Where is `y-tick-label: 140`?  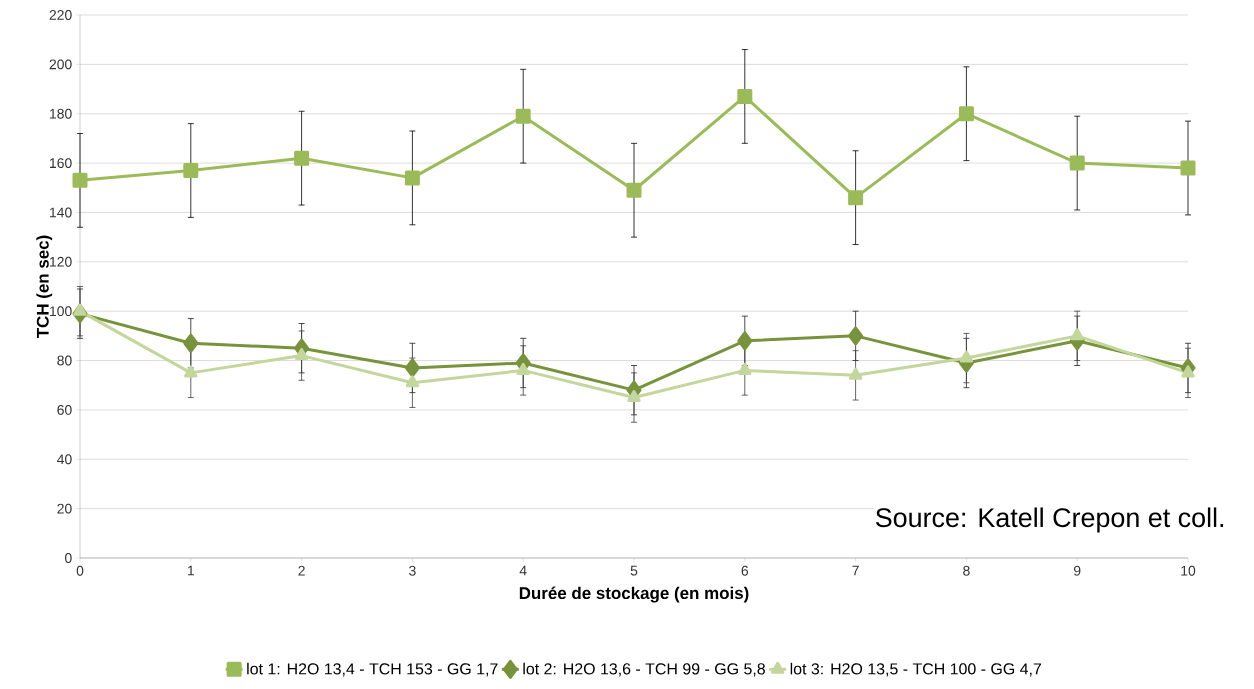 y-tick-label: 140 is located at coordinates (61, 212).